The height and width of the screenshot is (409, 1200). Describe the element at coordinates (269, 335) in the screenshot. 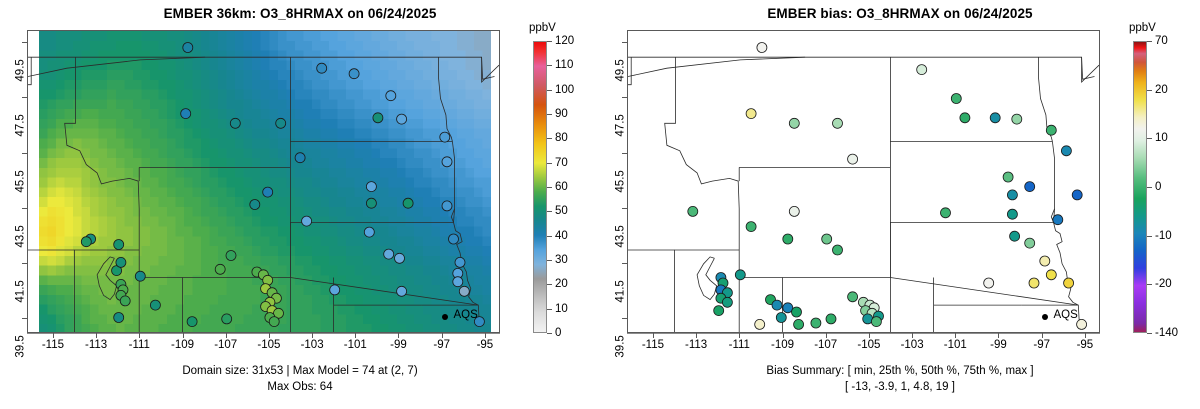

I see `x-tick` at that location.